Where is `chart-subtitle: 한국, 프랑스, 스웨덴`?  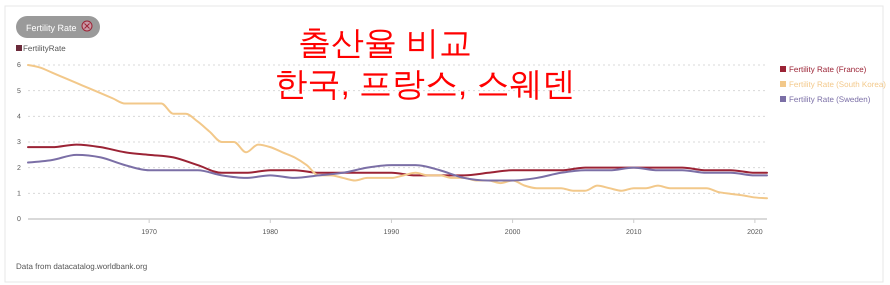 chart-subtitle: 한국, 프랑스, 스웨덴 is located at coordinates (425, 83).